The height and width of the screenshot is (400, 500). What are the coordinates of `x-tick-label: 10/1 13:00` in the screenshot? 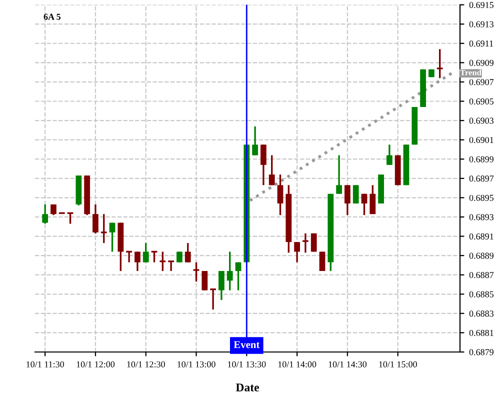 It's located at (197, 364).